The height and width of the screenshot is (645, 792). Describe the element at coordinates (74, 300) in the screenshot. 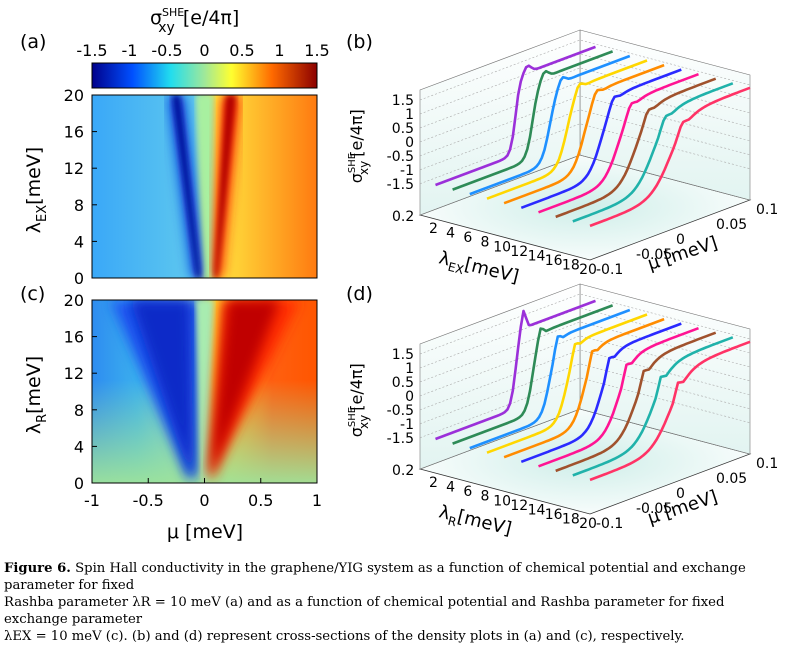

I see `panel-c-y-tick-label: 20` at that location.